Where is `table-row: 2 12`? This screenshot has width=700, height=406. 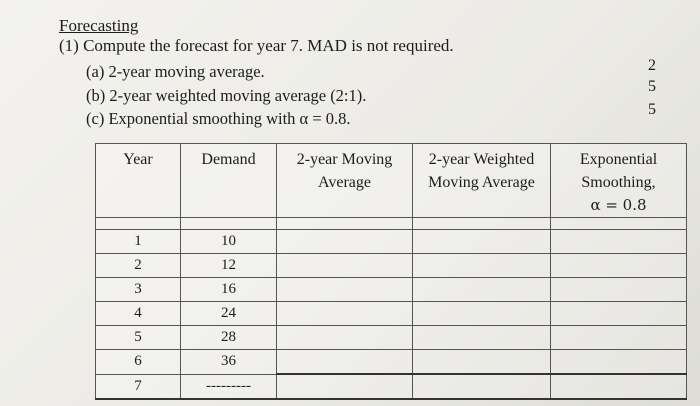 table-row: 2 12 is located at coordinates (391, 265).